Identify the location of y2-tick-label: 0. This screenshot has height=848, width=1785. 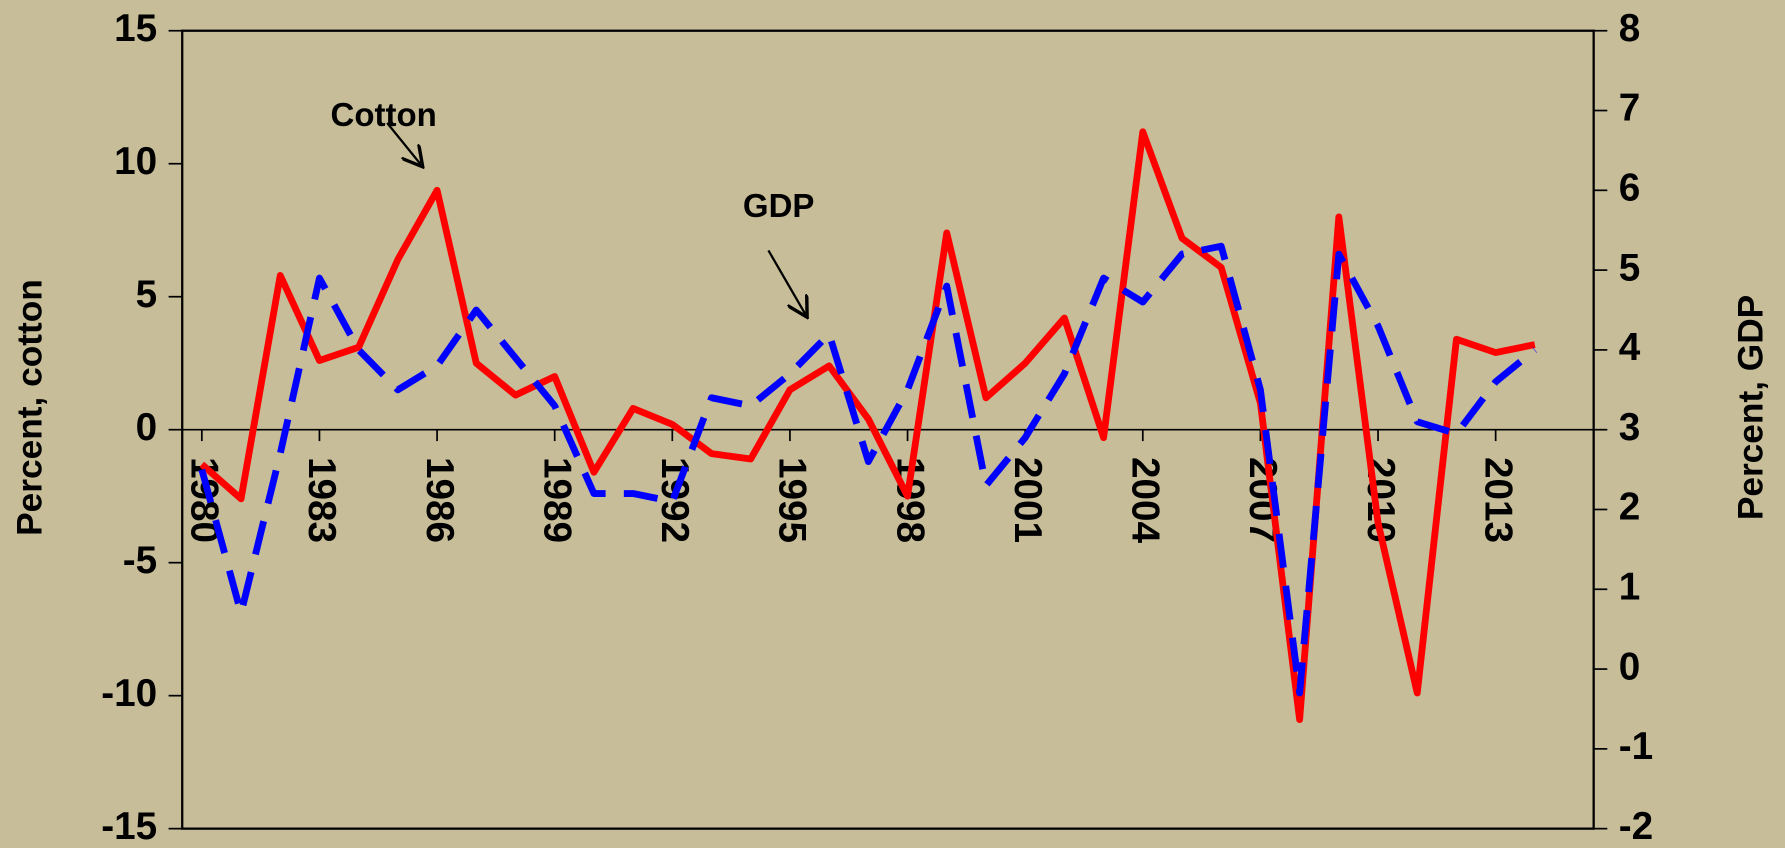
(1630, 666).